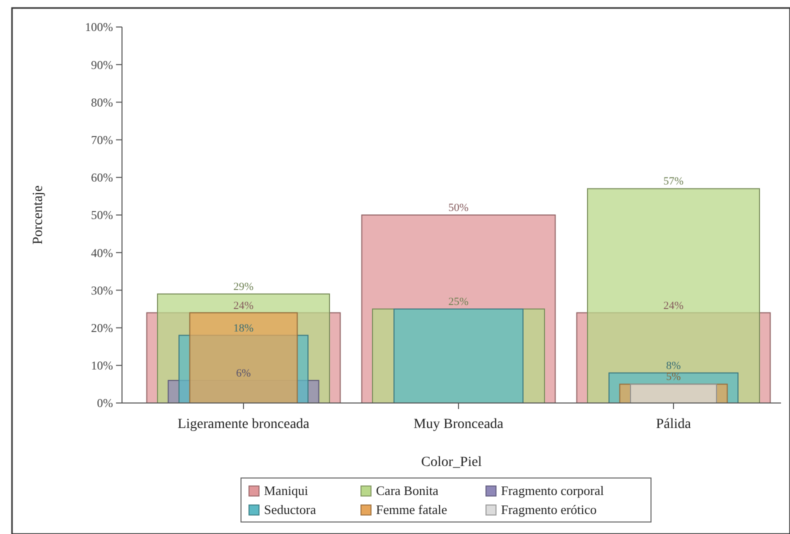 The height and width of the screenshot is (534, 790). I want to click on y-tick-label: 20%, so click(102, 328).